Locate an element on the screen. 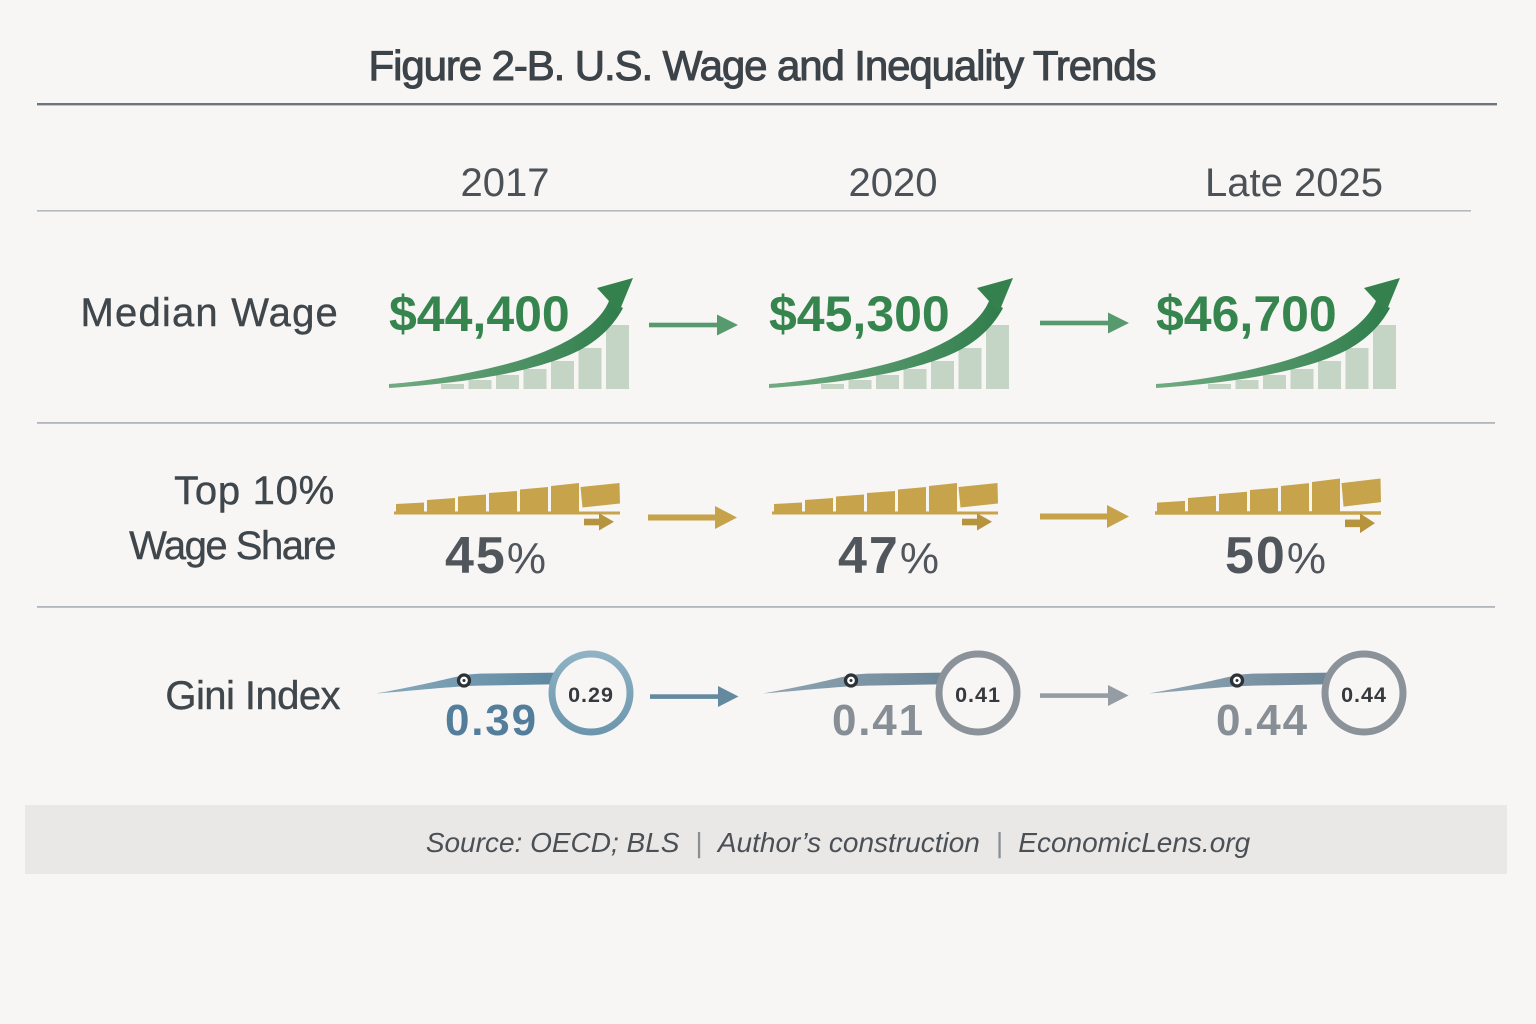 This screenshot has height=1024, width=1536. svg-text: $45,300 is located at coordinates (859, 314).